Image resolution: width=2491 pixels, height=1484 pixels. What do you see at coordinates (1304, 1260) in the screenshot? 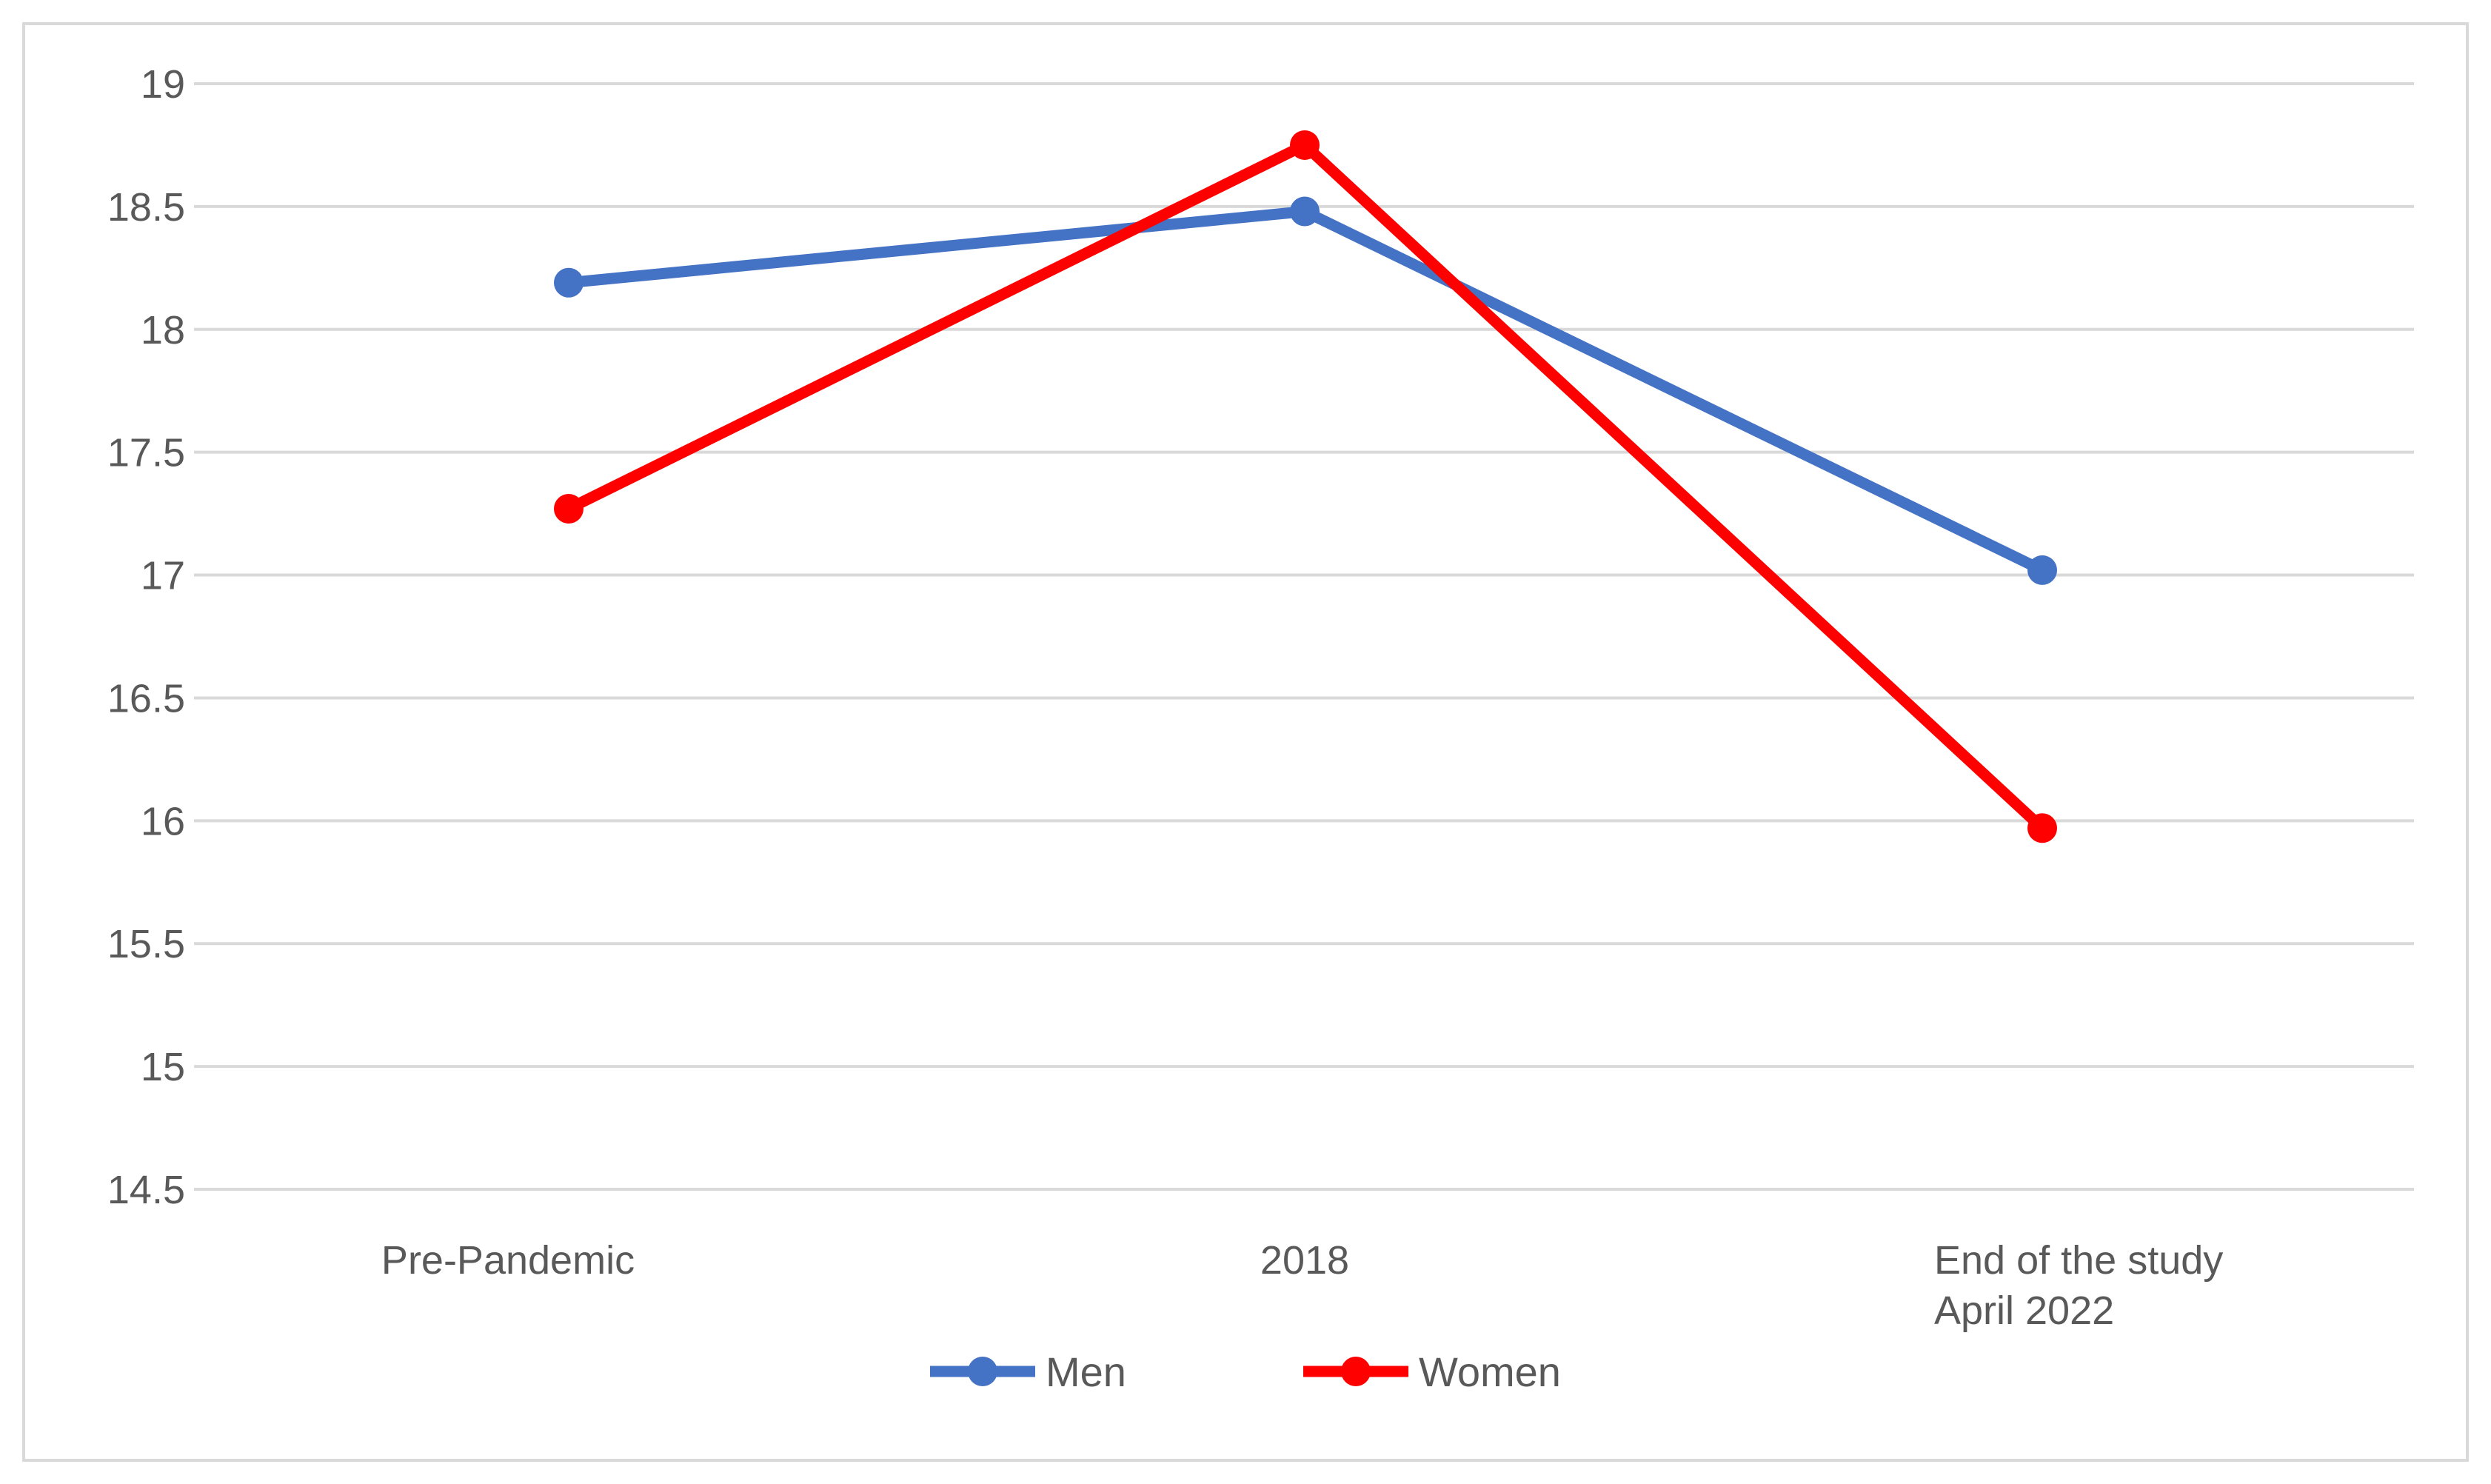
I see `x-tick-label: 2018` at bounding box center [1304, 1260].